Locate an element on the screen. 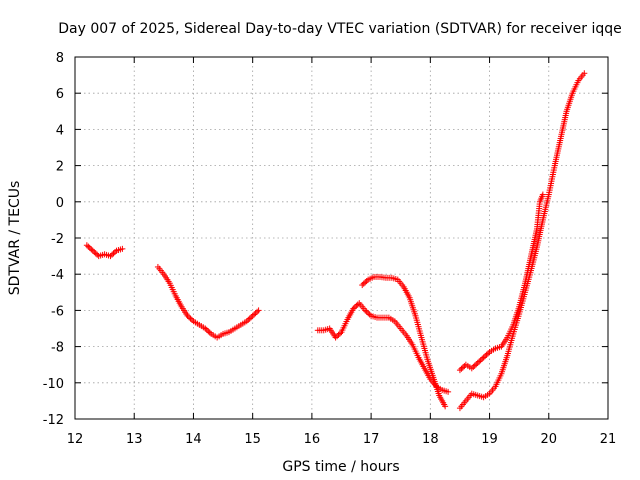 The width and height of the screenshot is (640, 480). x-tick-label: 14 is located at coordinates (193, 439).